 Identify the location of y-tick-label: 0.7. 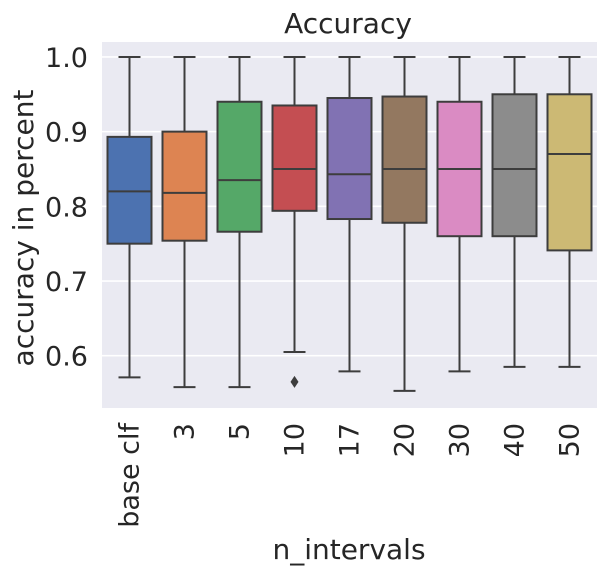
(66, 282).